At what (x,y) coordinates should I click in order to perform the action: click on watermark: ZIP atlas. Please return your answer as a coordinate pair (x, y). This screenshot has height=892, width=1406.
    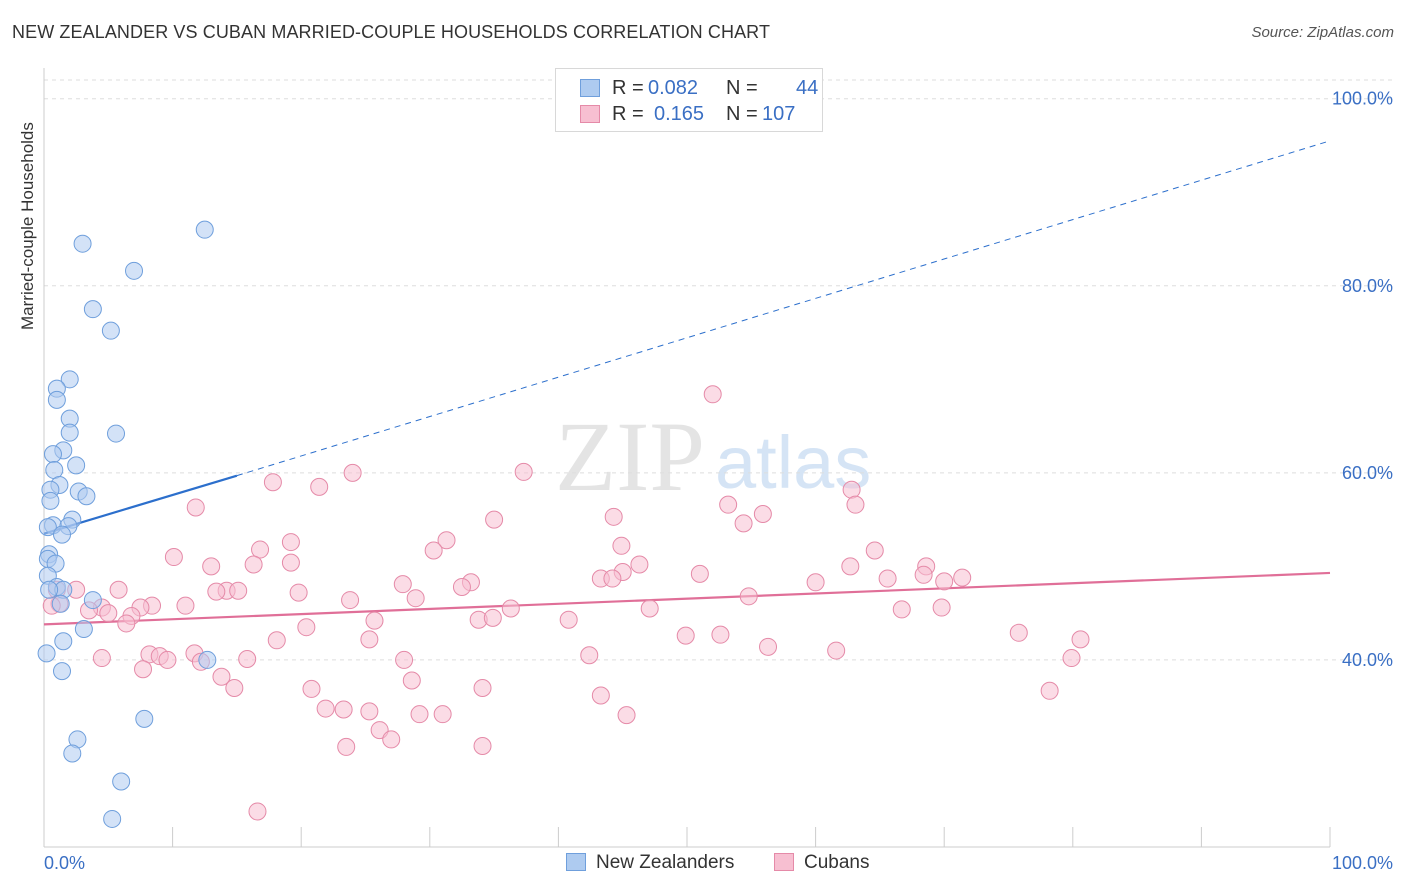
    Looking at the image, I should click on (713, 456).